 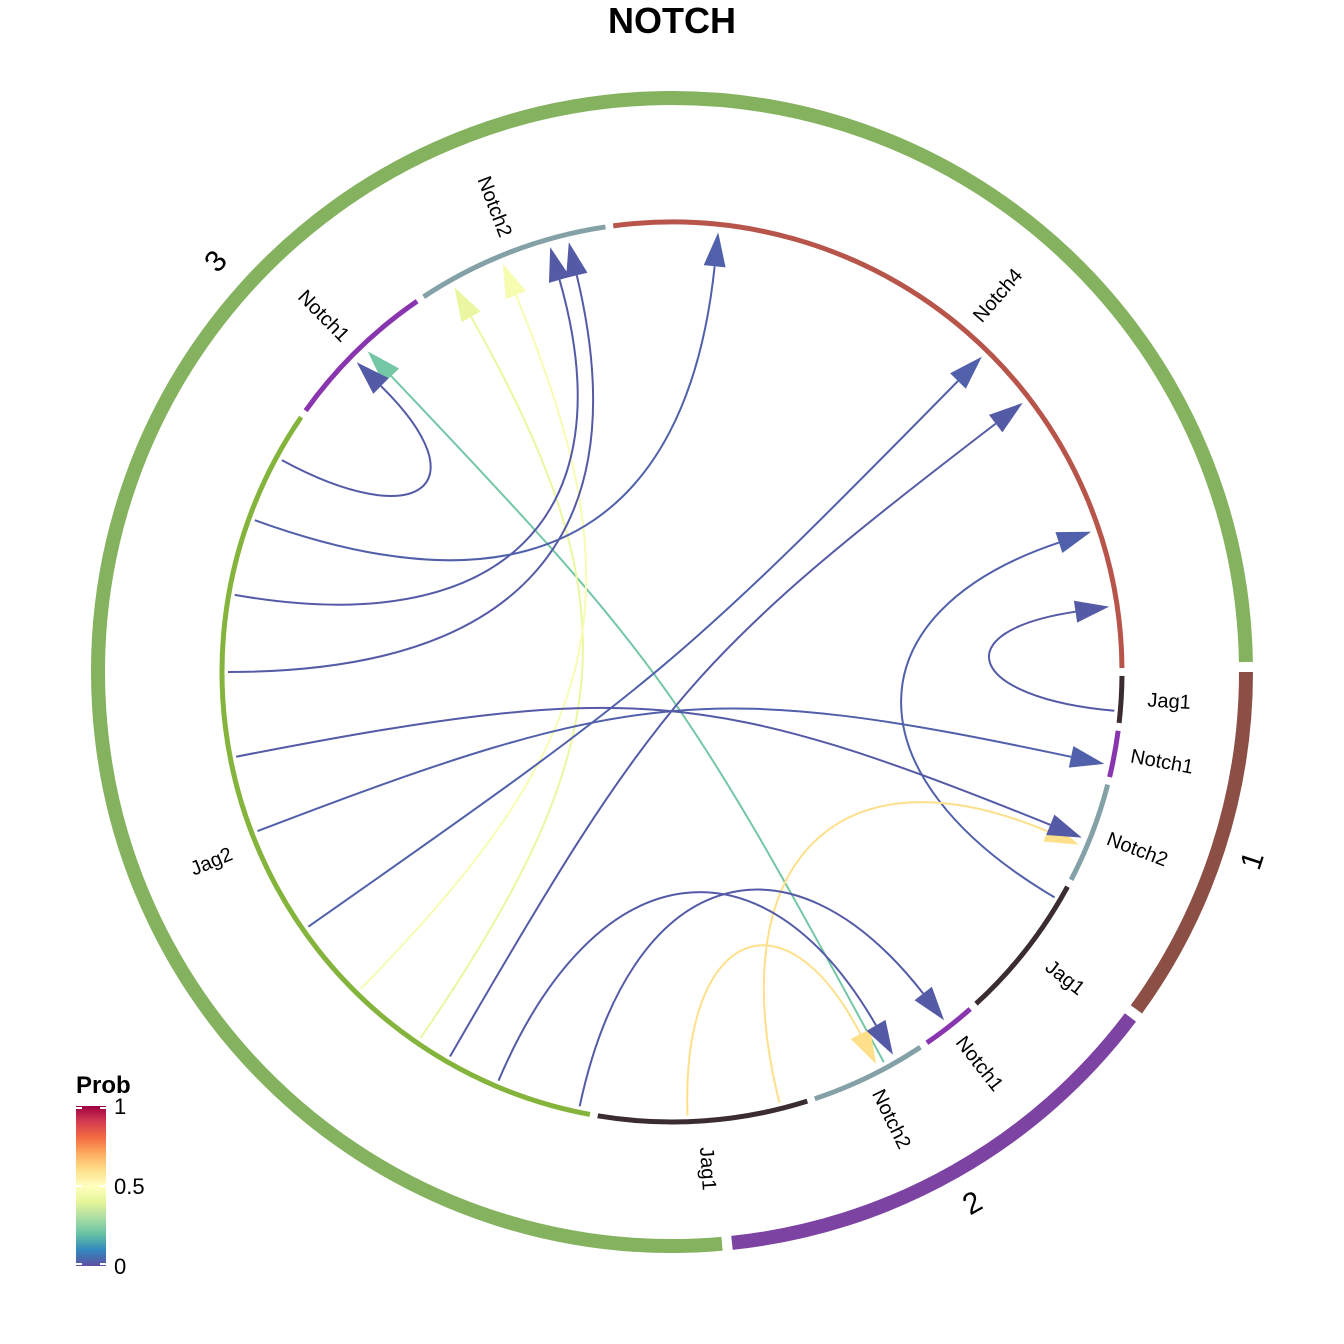 What do you see at coordinates (216, 261) in the screenshot?
I see `group-label-3: 3` at bounding box center [216, 261].